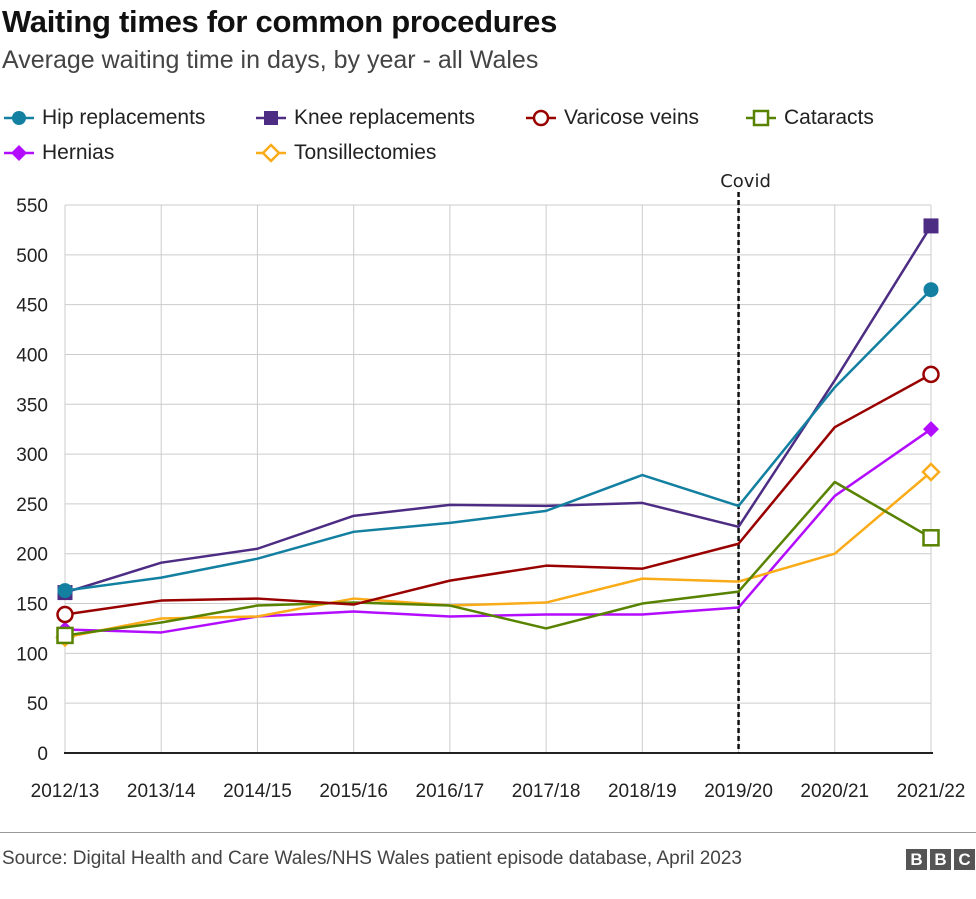 Image resolution: width=976 pixels, height=899 pixels. I want to click on y-tick-label: 300, so click(32, 455).